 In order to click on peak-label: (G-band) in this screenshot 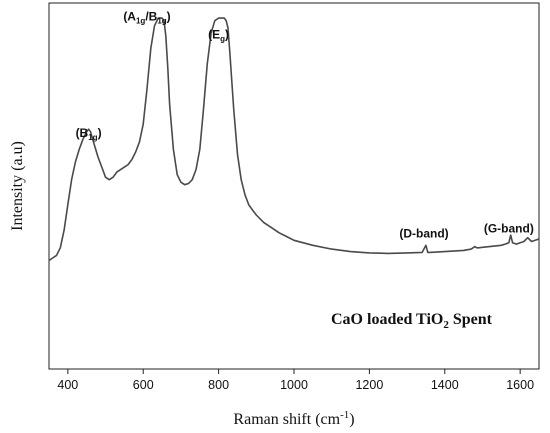, I will do `click(509, 229)`.